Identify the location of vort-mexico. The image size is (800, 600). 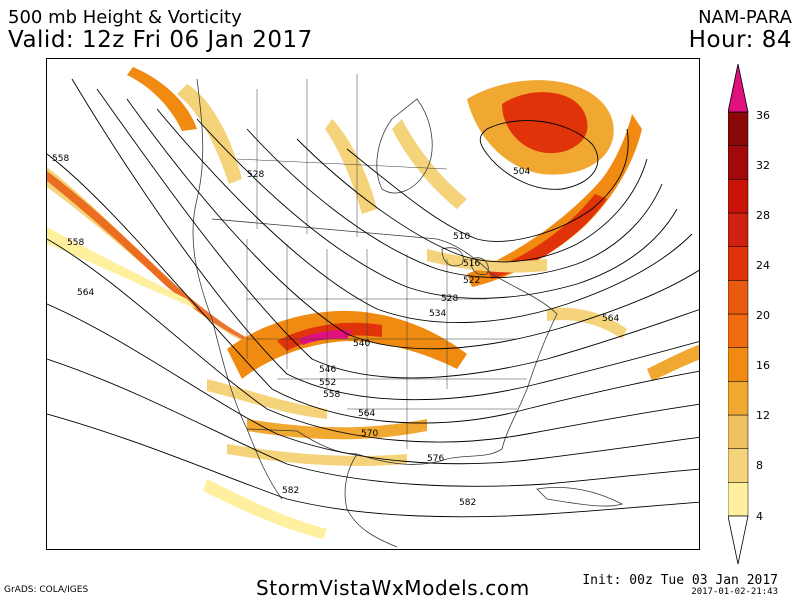
(265, 509).